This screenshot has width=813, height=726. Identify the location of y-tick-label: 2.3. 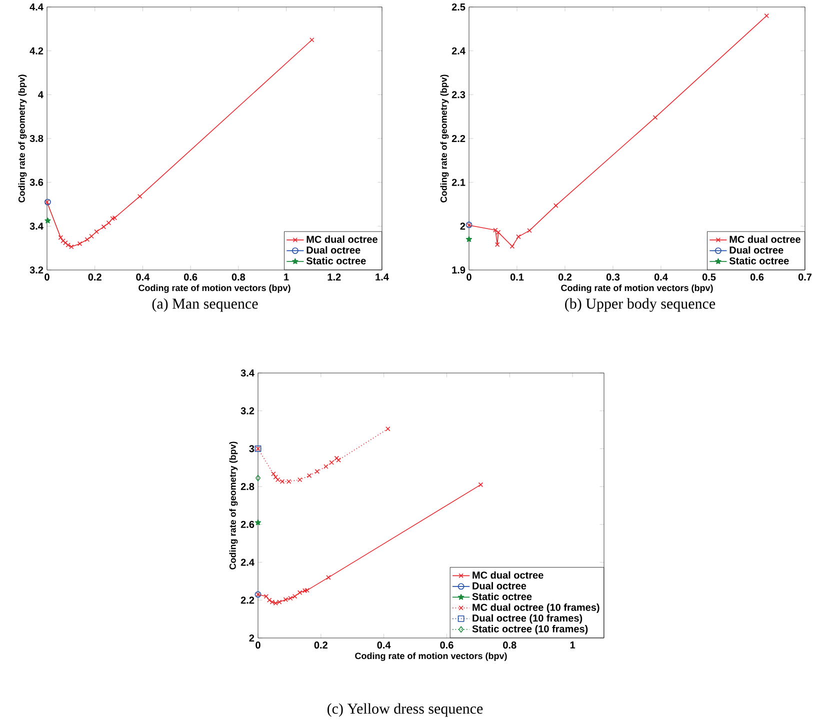
(459, 94).